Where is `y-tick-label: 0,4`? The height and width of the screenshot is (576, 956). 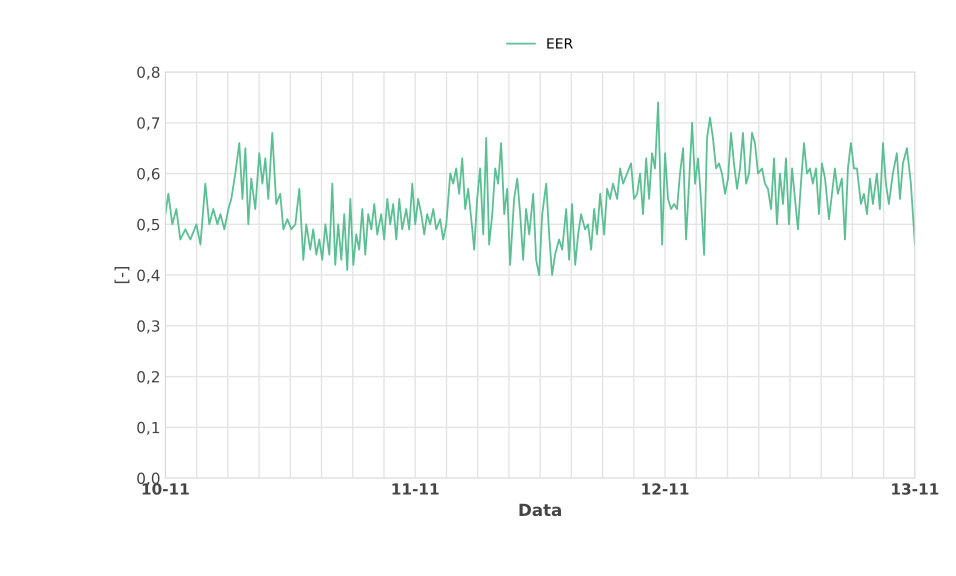
y-tick-label: 0,4 is located at coordinates (148, 276).